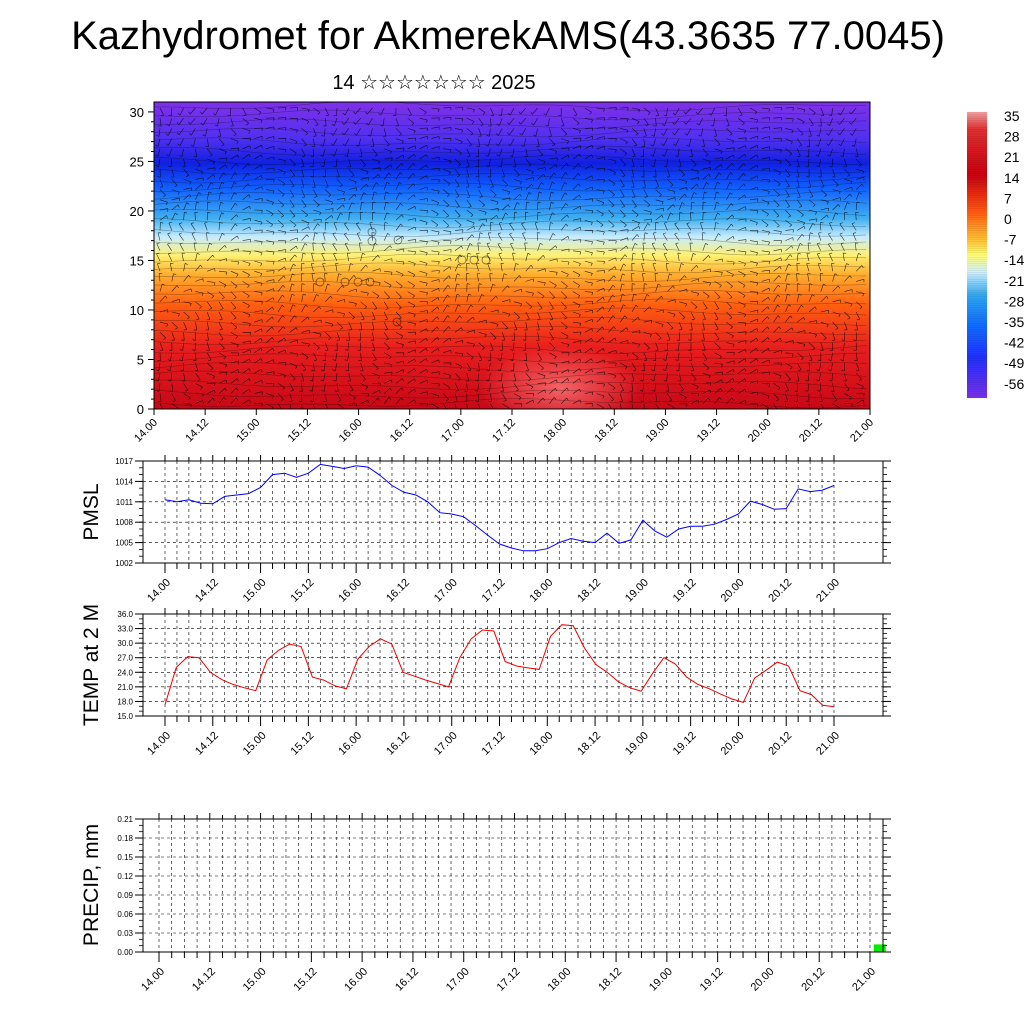 The height and width of the screenshot is (1024, 1024). What do you see at coordinates (137, 211) in the screenshot?
I see `yaxis-tick-label: 20` at bounding box center [137, 211].